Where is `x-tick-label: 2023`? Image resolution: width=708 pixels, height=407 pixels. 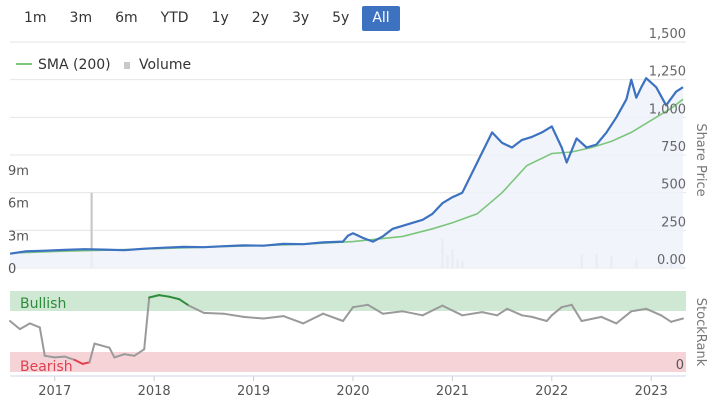
x-tick-label: 2023 is located at coordinates (651, 391).